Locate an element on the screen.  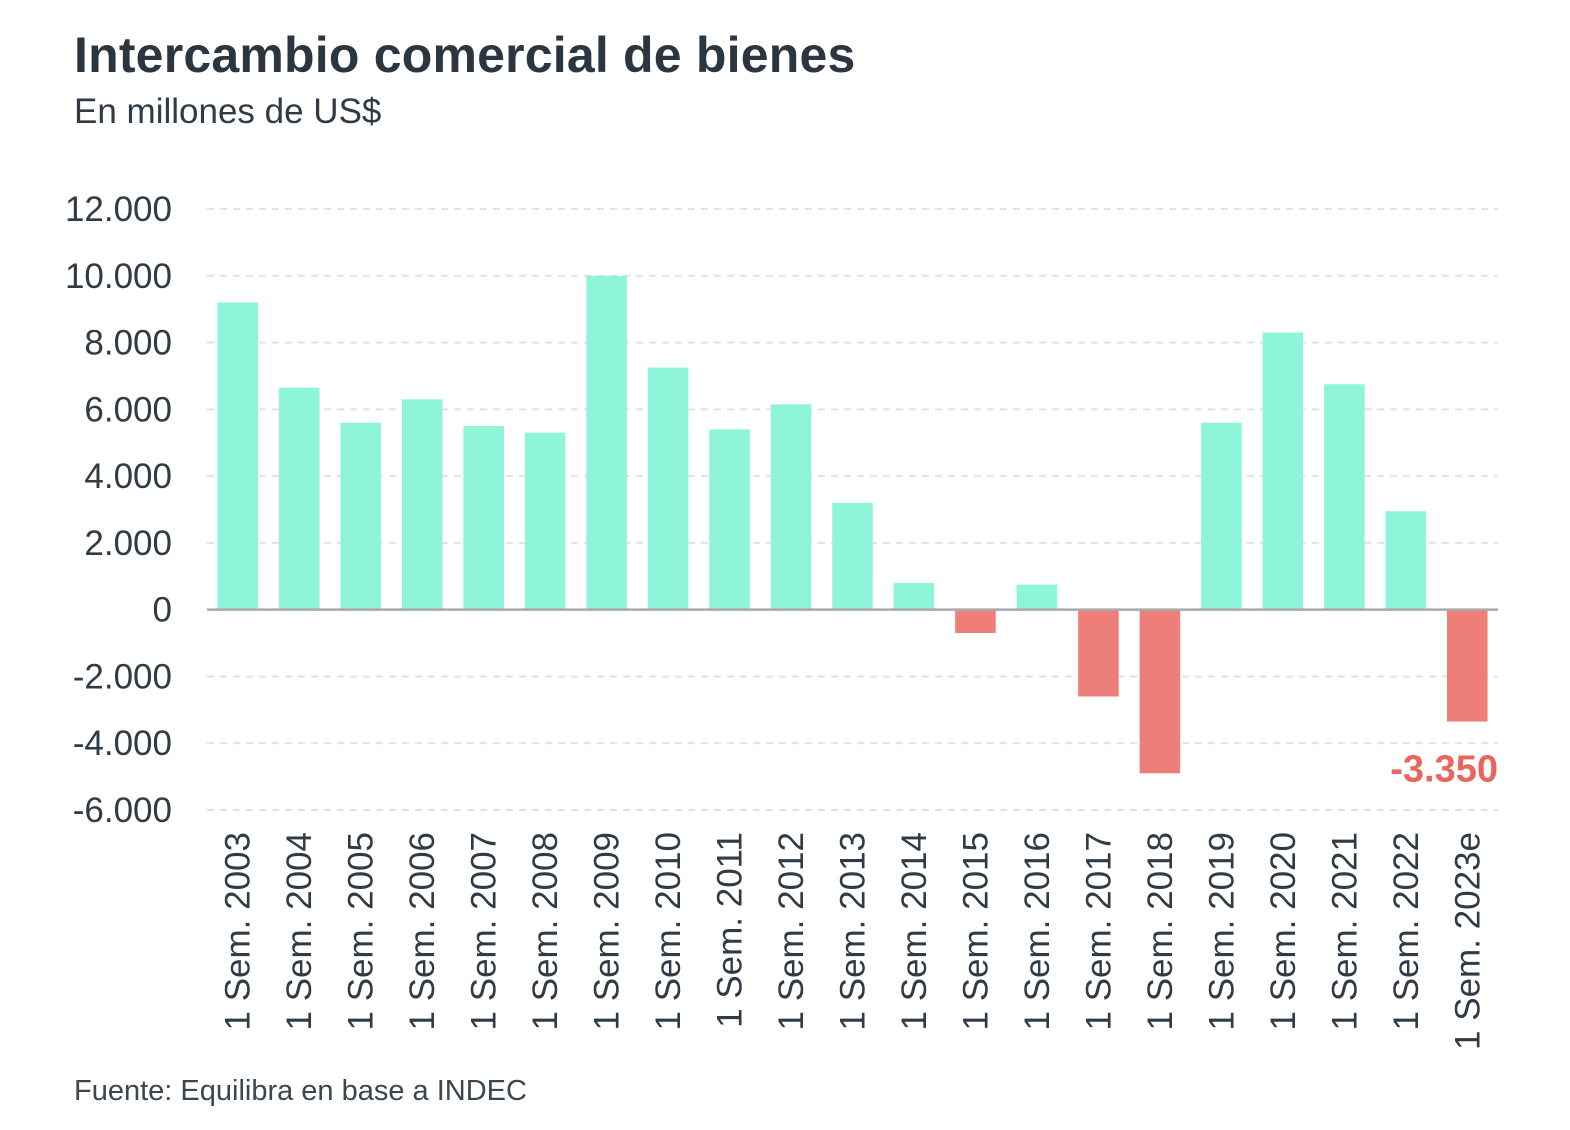
y-tick-label: 6.000 is located at coordinates (128, 409).